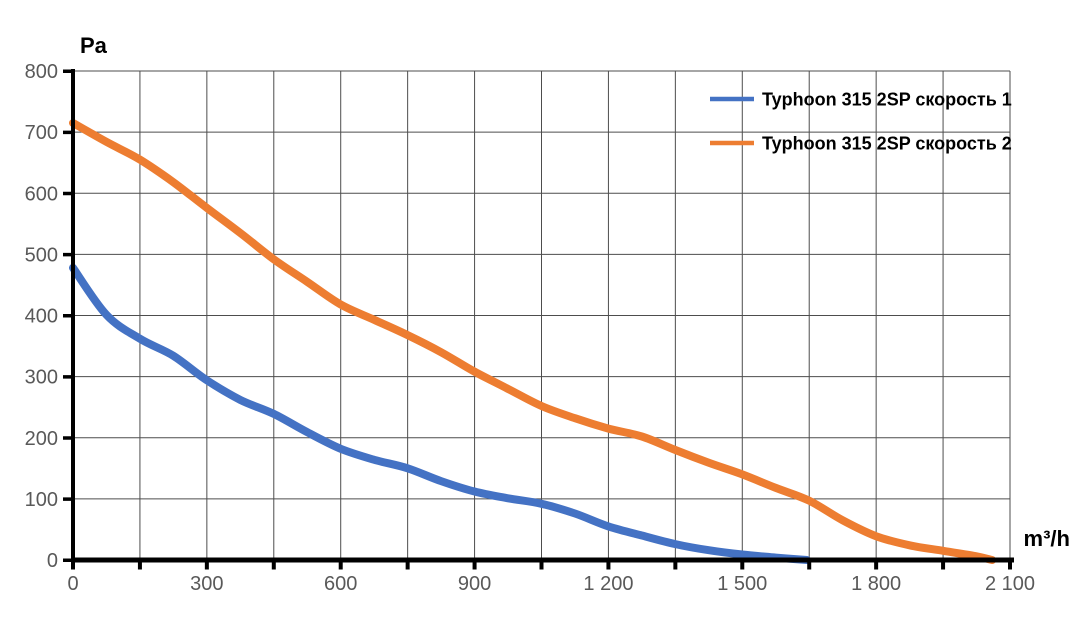 The image size is (1083, 625). What do you see at coordinates (41, 378) in the screenshot?
I see `y-tick-label: 300` at bounding box center [41, 378].